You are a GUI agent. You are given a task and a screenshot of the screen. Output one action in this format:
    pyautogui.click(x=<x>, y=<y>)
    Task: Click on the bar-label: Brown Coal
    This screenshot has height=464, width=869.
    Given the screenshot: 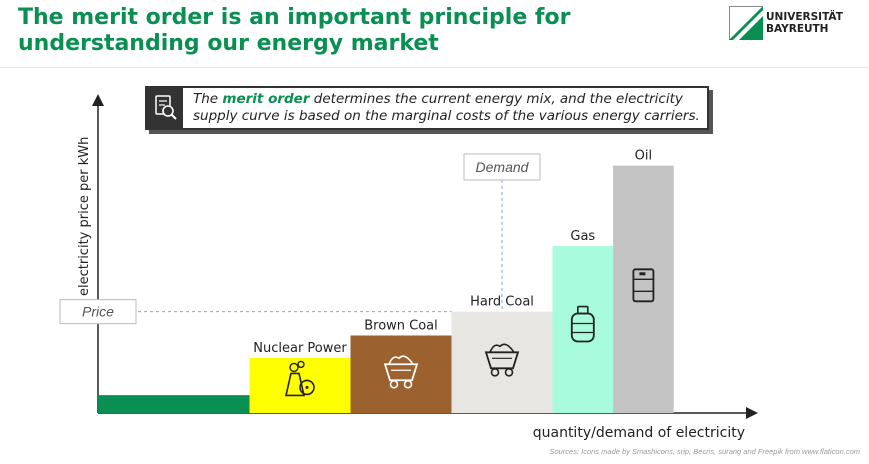 What is the action you would take?
    pyautogui.click(x=401, y=325)
    